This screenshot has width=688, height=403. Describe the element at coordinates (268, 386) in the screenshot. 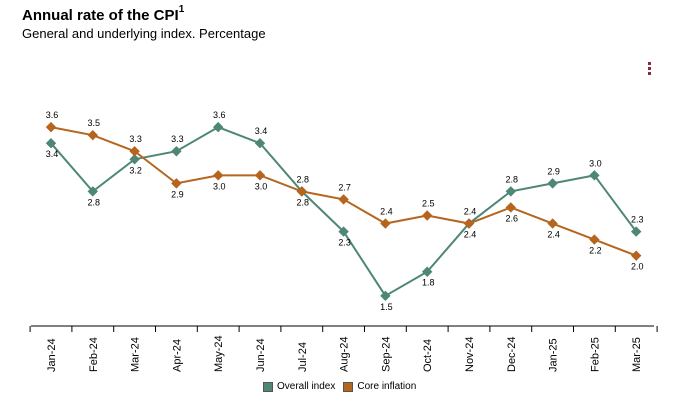

I see `legend-swatch-overall` at that location.